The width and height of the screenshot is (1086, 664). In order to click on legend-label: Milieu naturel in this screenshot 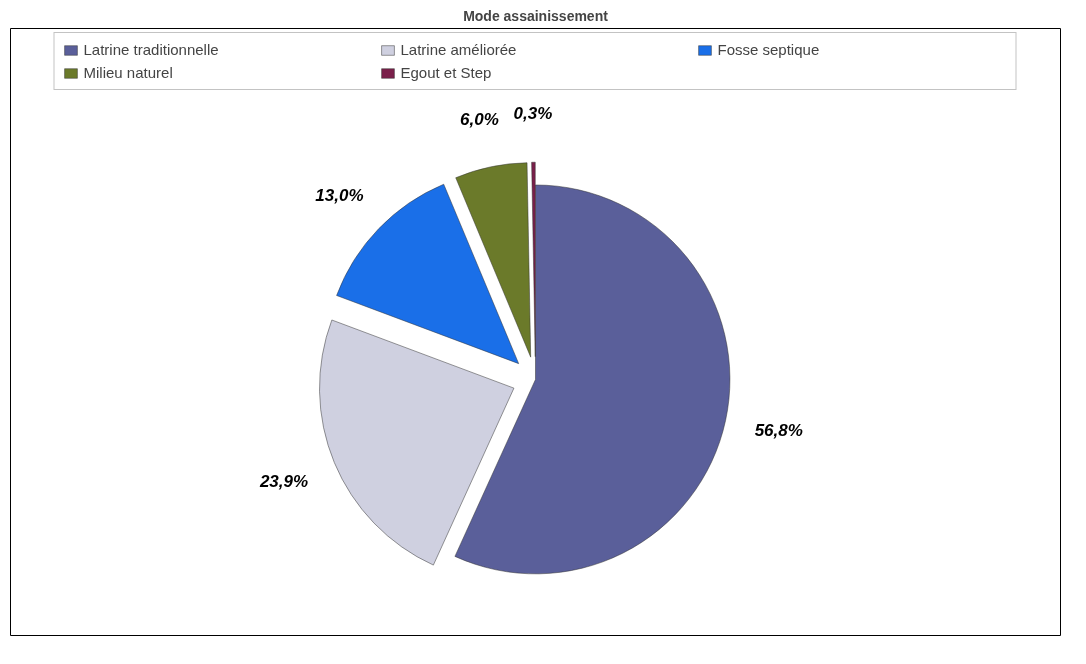, I will do `click(128, 72)`.